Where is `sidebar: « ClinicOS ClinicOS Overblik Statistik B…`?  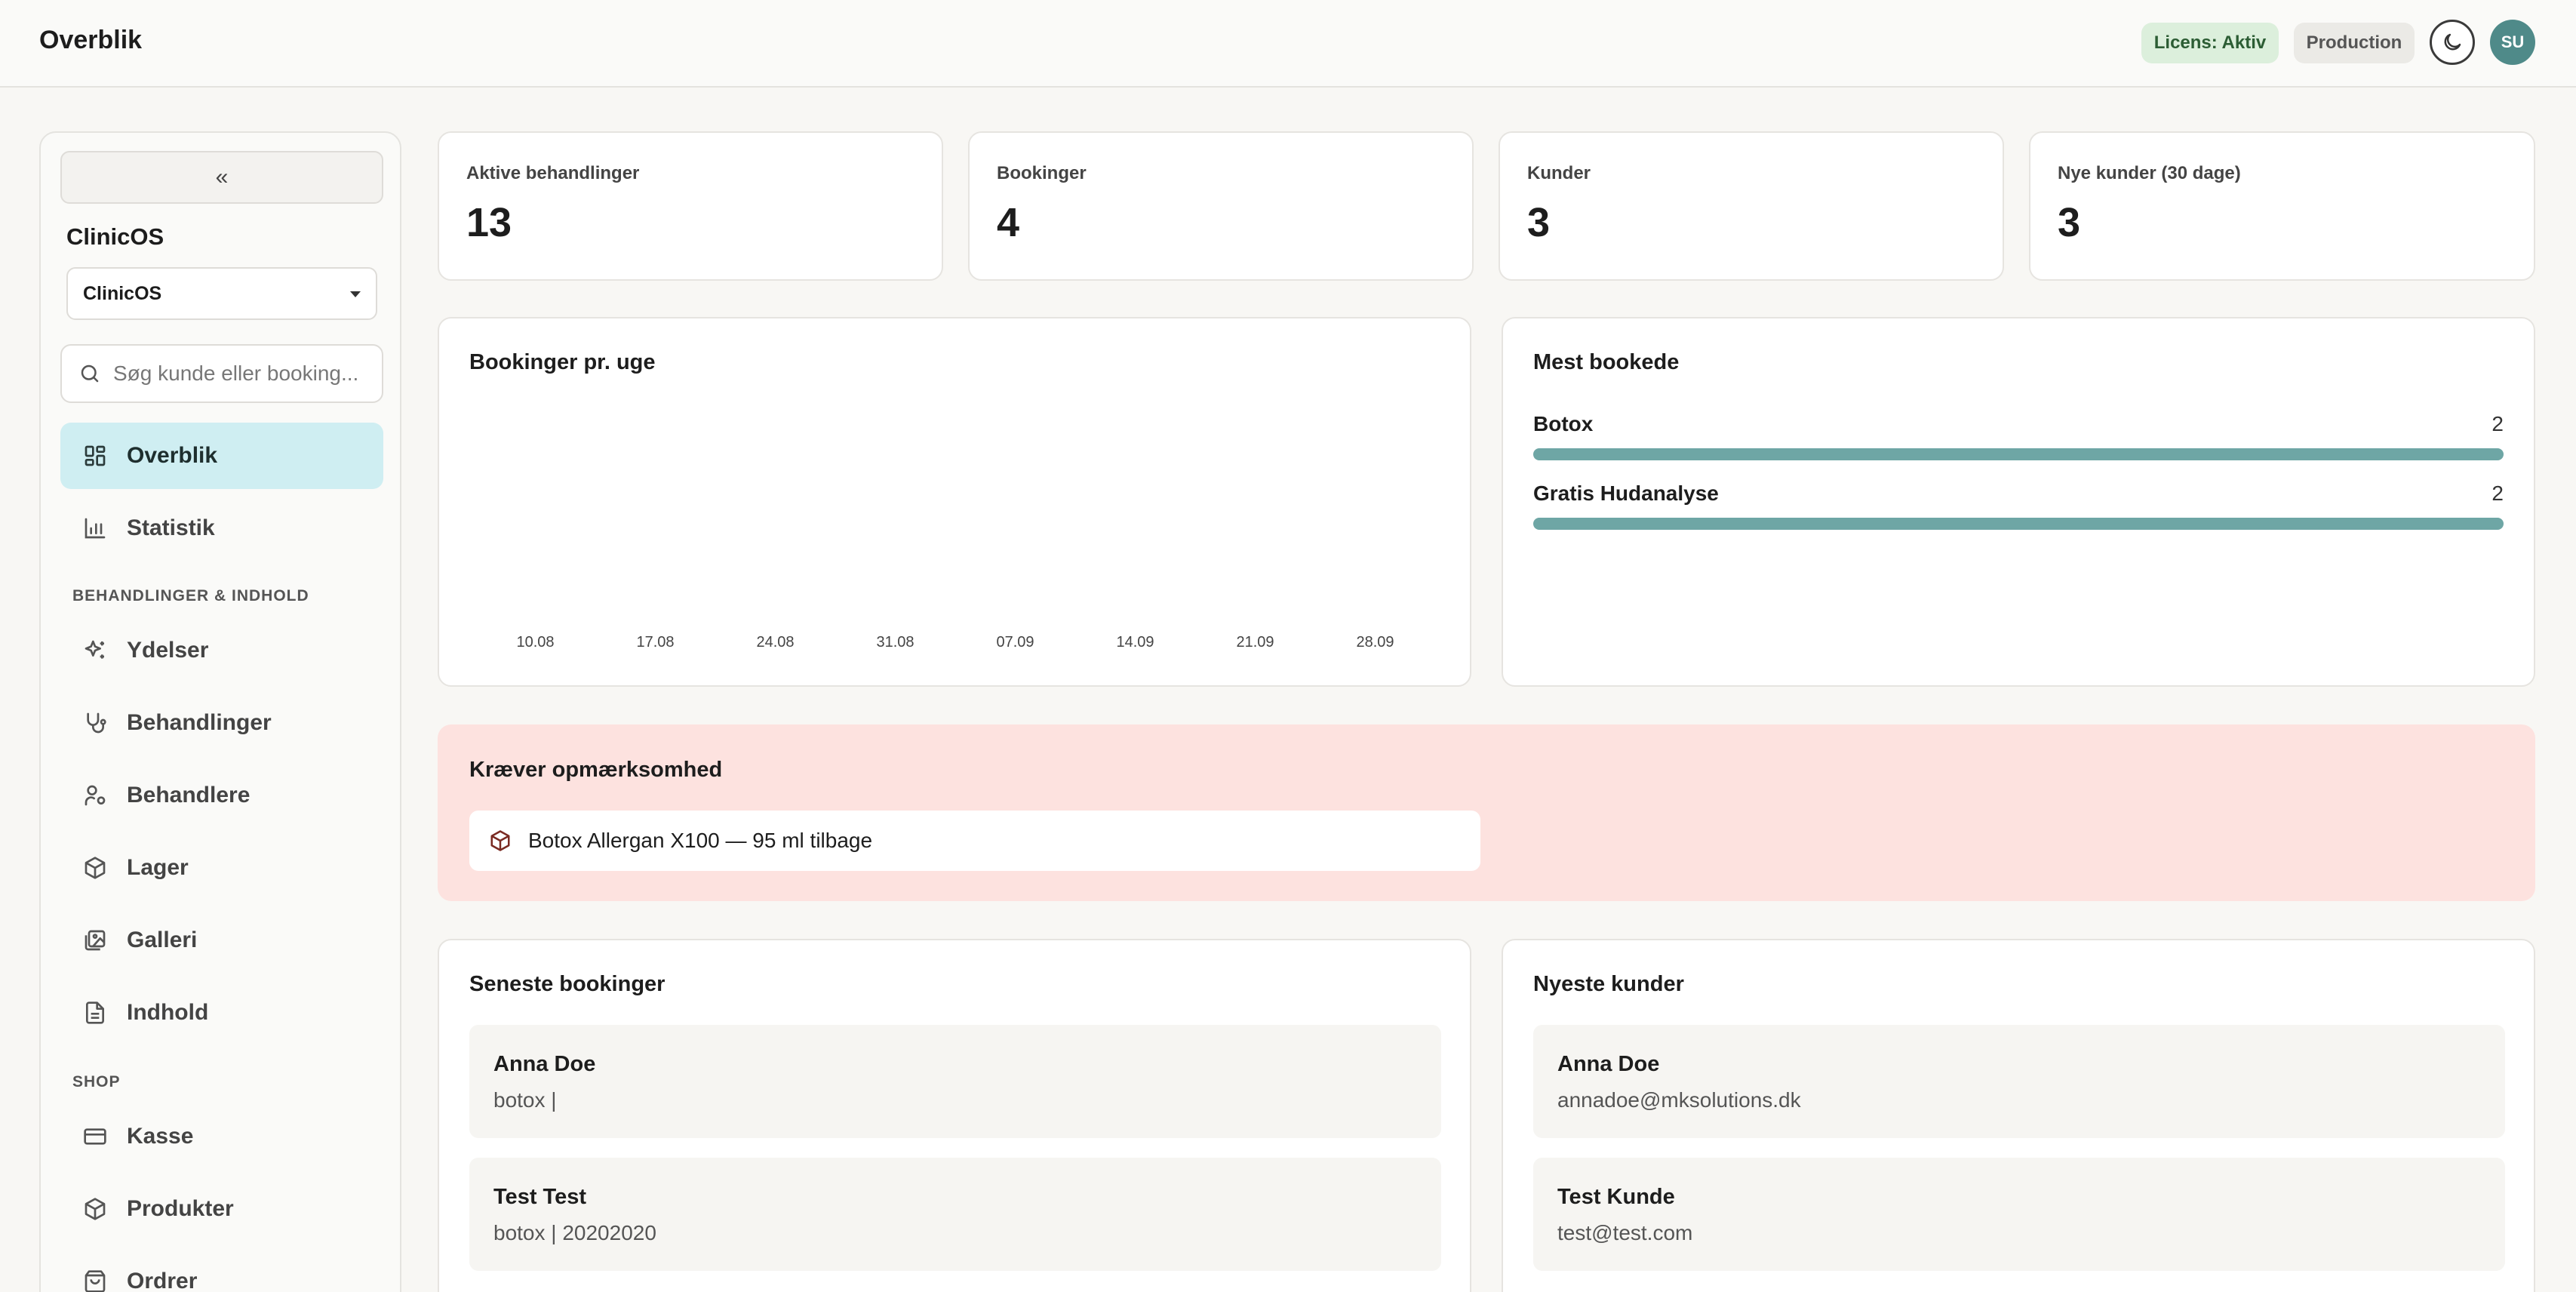 sidebar: « ClinicOS ClinicOS Overblik Statistik B… is located at coordinates (220, 711).